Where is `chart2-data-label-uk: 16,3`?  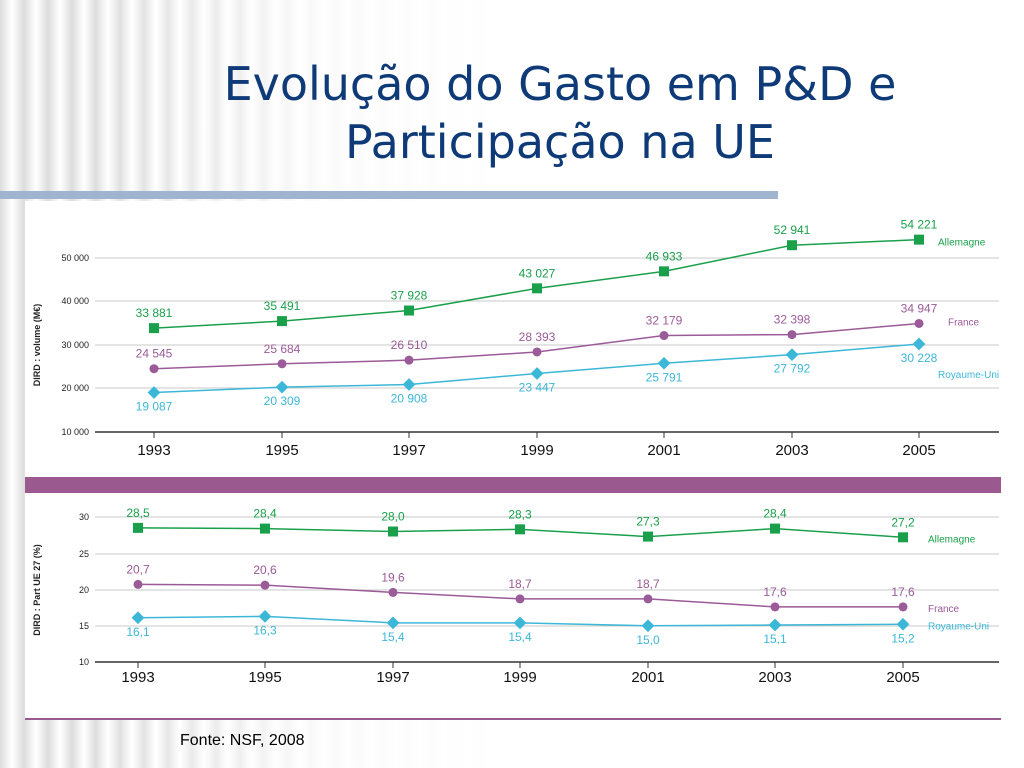 chart2-data-label-uk: 16,3 is located at coordinates (265, 630).